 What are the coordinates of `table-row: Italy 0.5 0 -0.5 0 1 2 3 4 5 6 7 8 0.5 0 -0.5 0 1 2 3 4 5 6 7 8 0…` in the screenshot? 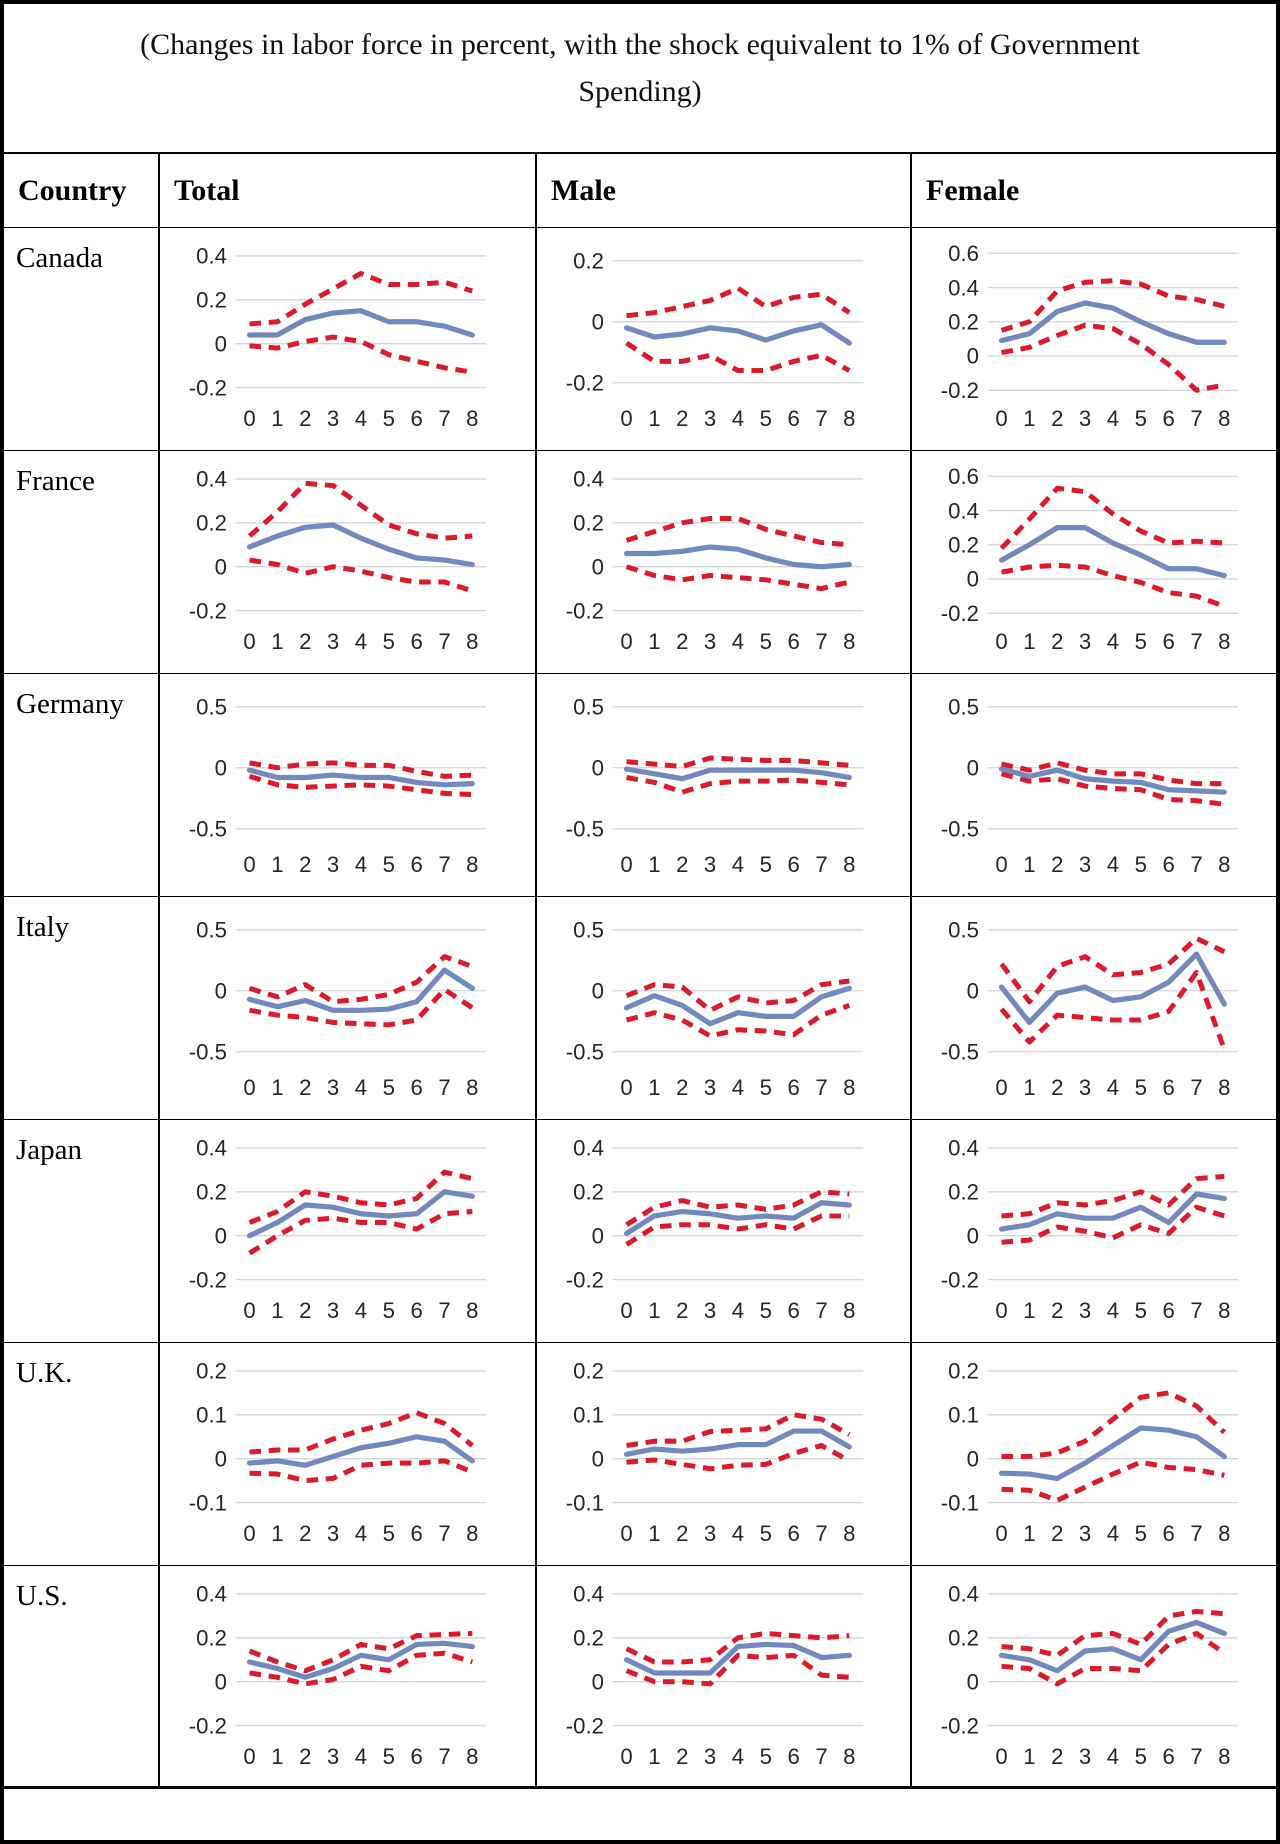 It's located at (640, 1008).